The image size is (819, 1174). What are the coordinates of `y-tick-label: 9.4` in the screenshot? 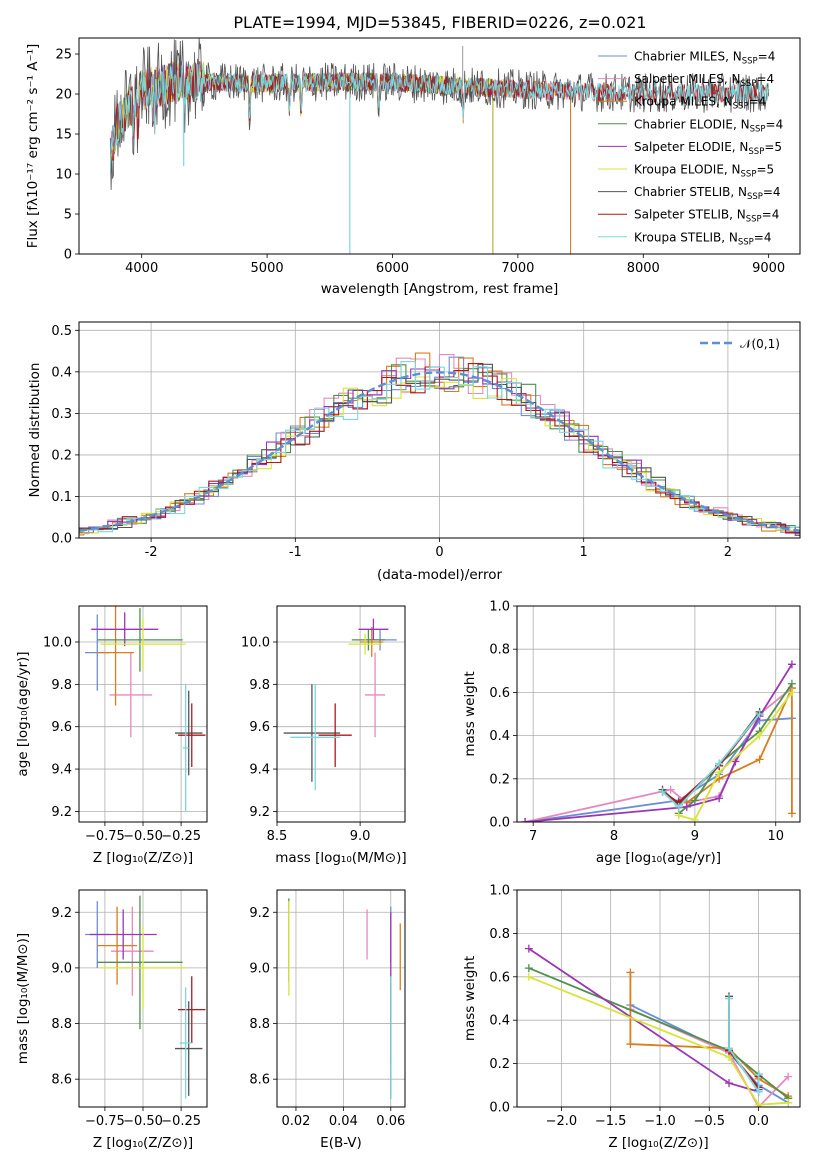 It's located at (61, 770).